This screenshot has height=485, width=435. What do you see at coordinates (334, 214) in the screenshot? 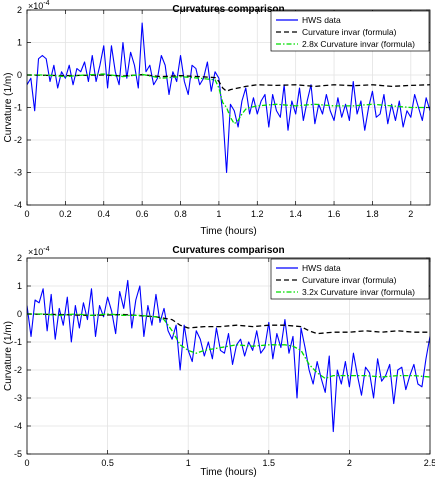
I see `x-tick-label: 1.6` at bounding box center [334, 214].